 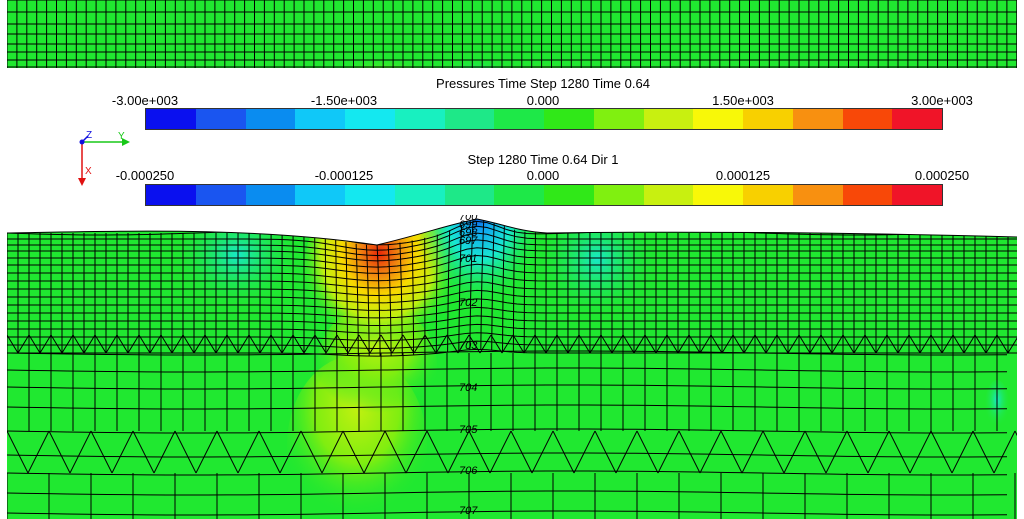 I want to click on node-label: 703, so click(x=468, y=346).